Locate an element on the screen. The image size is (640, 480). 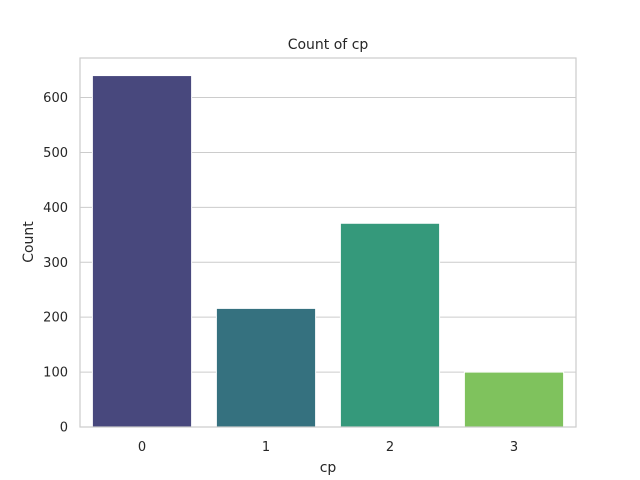
x-tick-label: 1 is located at coordinates (266, 447).